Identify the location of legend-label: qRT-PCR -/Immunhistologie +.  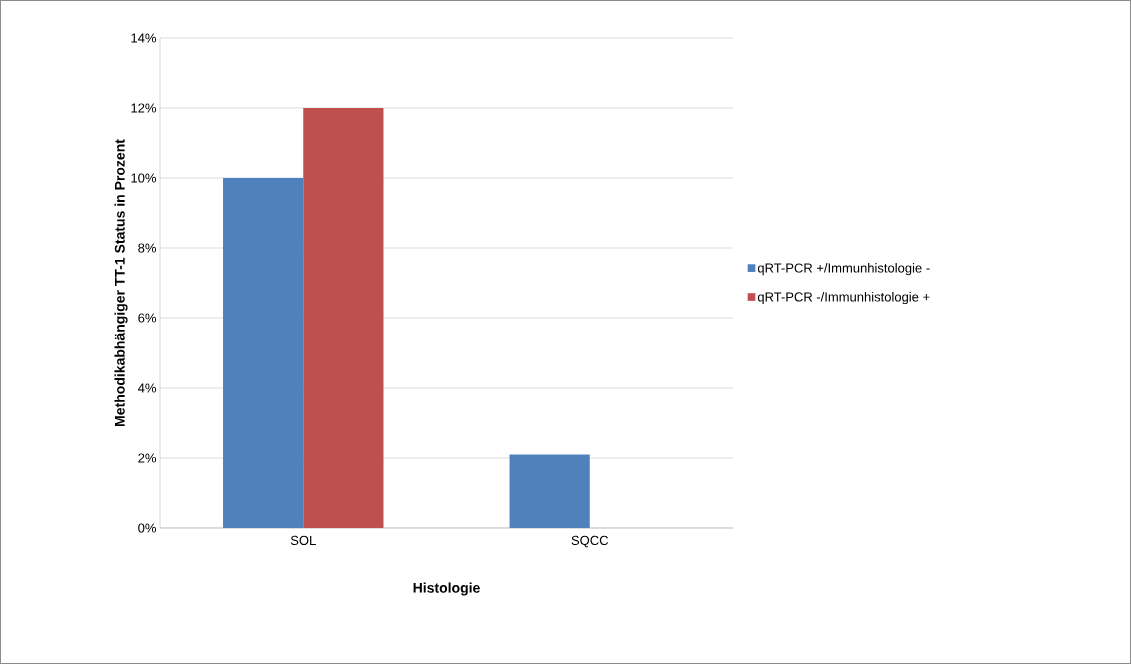
(843, 298).